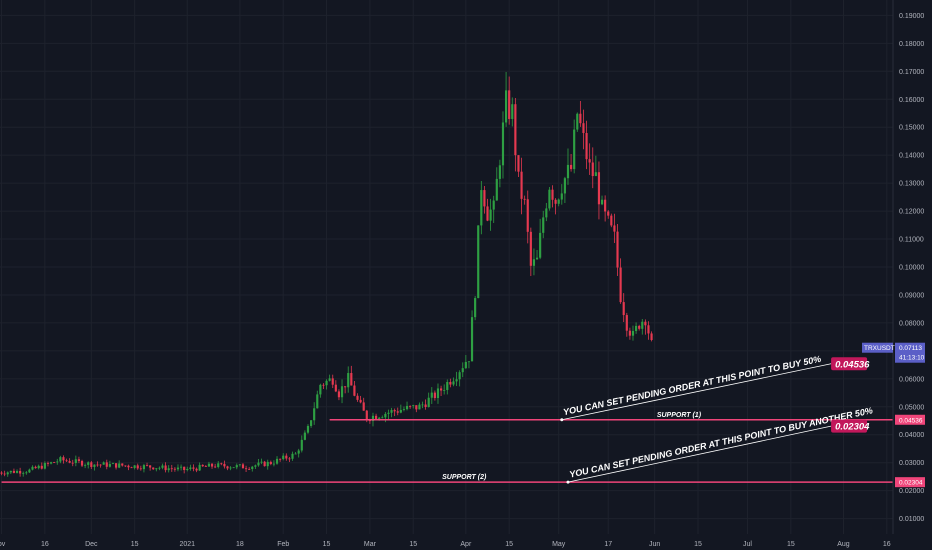 The image size is (932, 550). What do you see at coordinates (654, 544) in the screenshot?
I see `time-tick-label: Jun` at bounding box center [654, 544].